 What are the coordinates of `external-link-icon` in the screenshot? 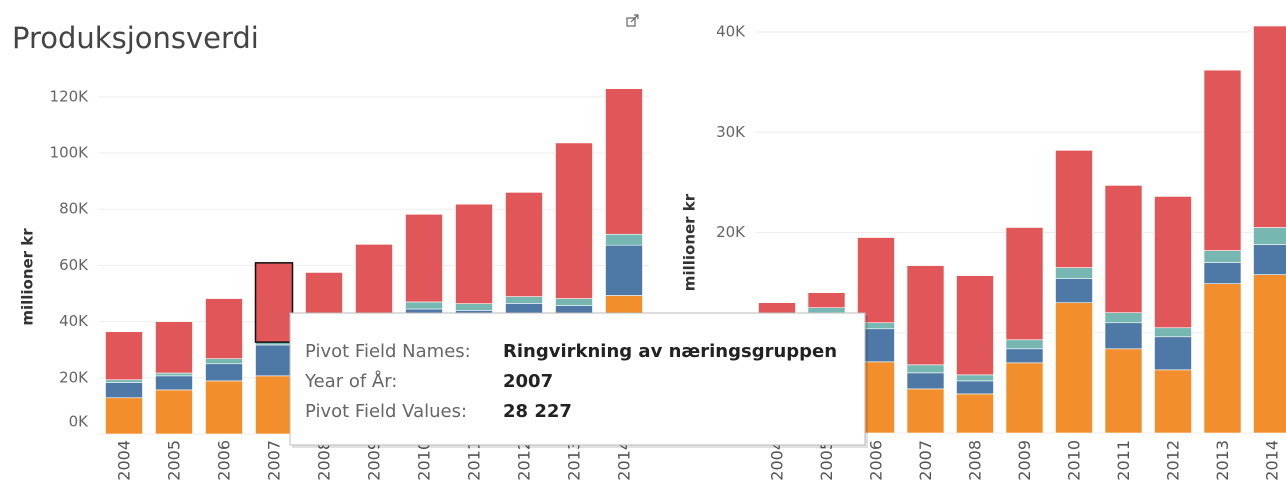 It's located at (632, 20).